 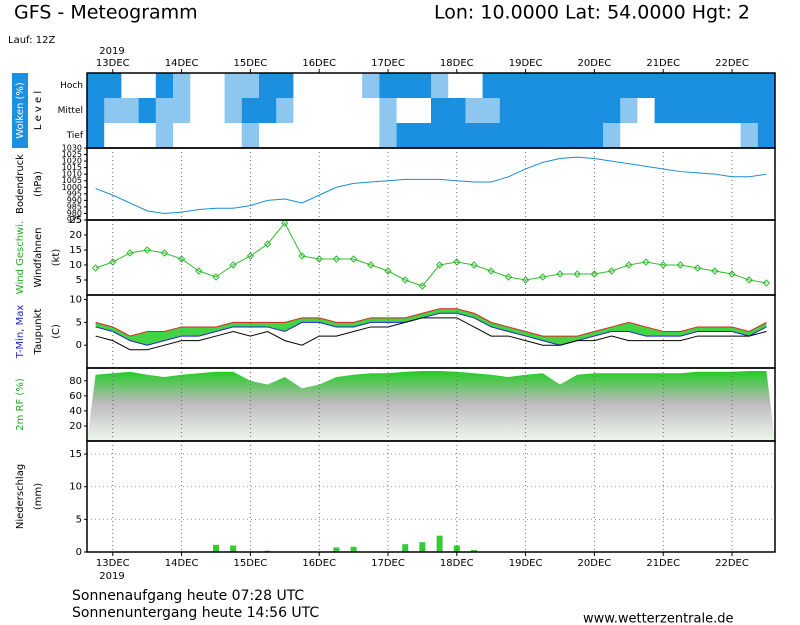 I want to click on x-tick-label: 15DEC, so click(x=251, y=563).